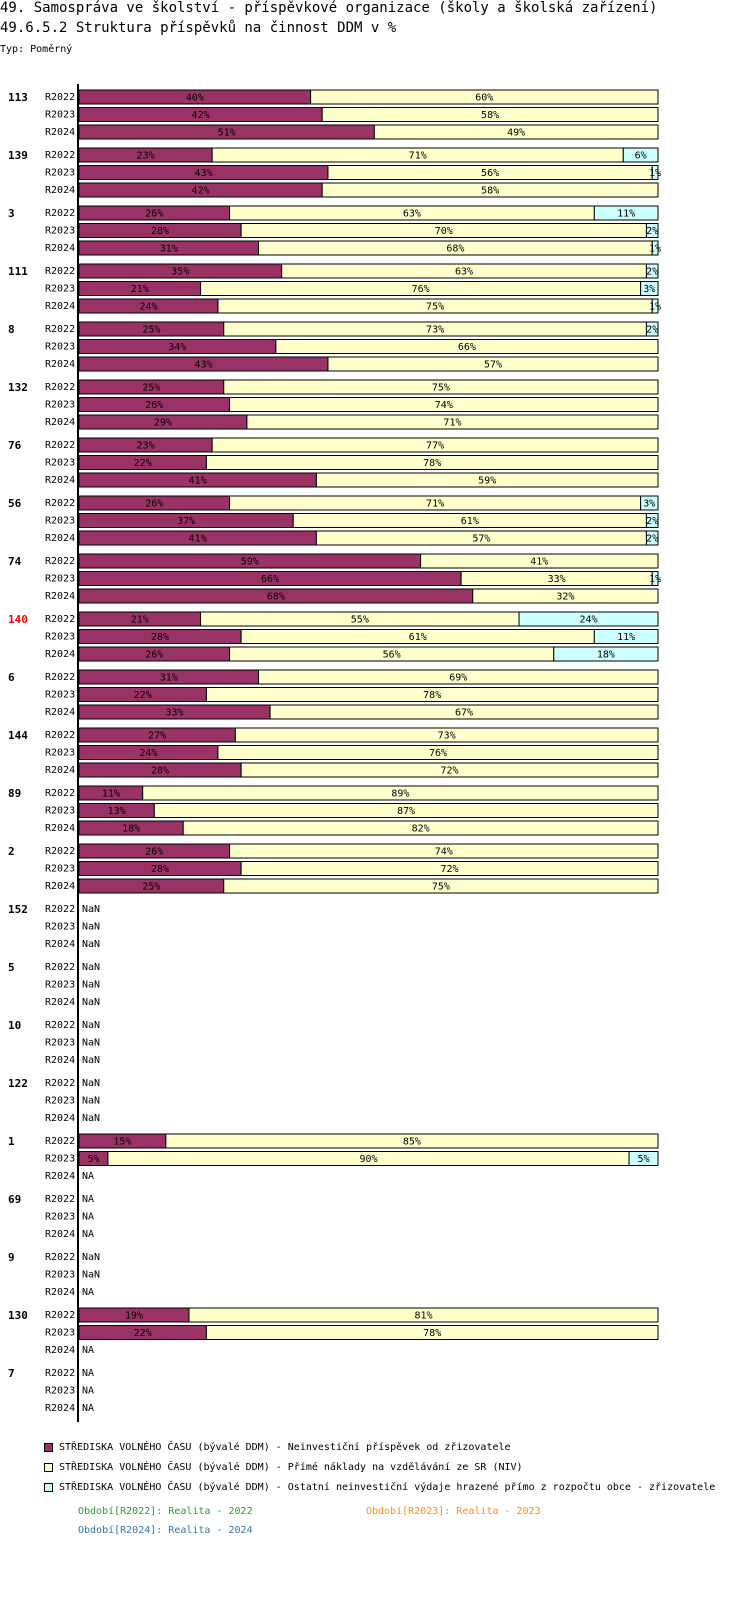 The height and width of the screenshot is (1622, 750). What do you see at coordinates (11, 967) in the screenshot?
I see `group-label: 5` at bounding box center [11, 967].